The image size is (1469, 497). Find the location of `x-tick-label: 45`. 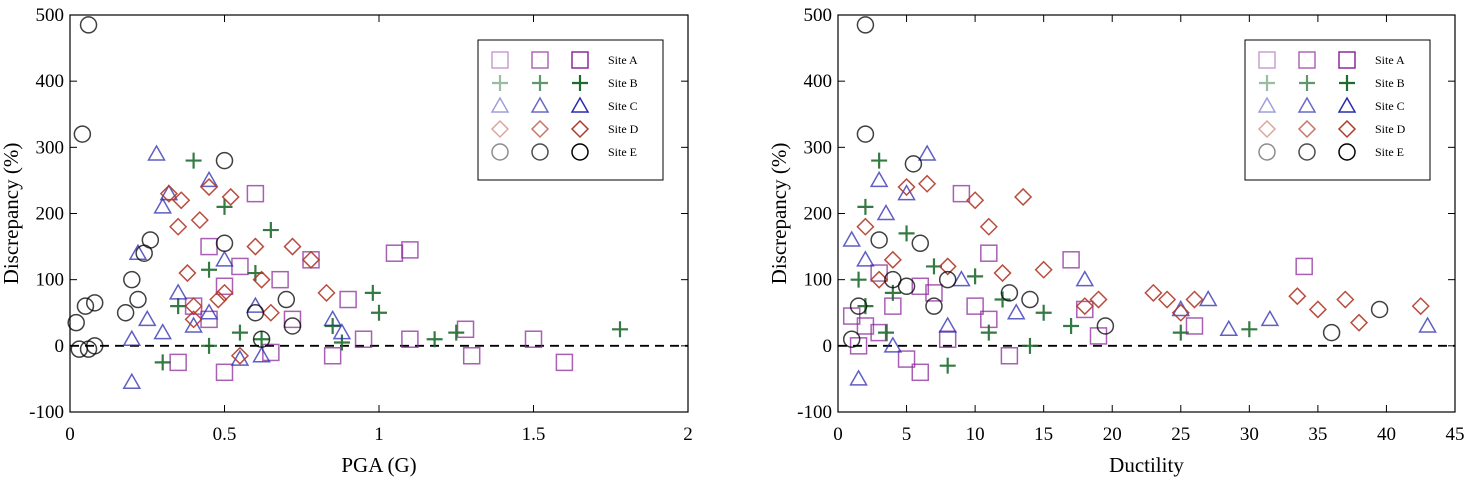

x-tick-label: 45 is located at coordinates (1455, 434).